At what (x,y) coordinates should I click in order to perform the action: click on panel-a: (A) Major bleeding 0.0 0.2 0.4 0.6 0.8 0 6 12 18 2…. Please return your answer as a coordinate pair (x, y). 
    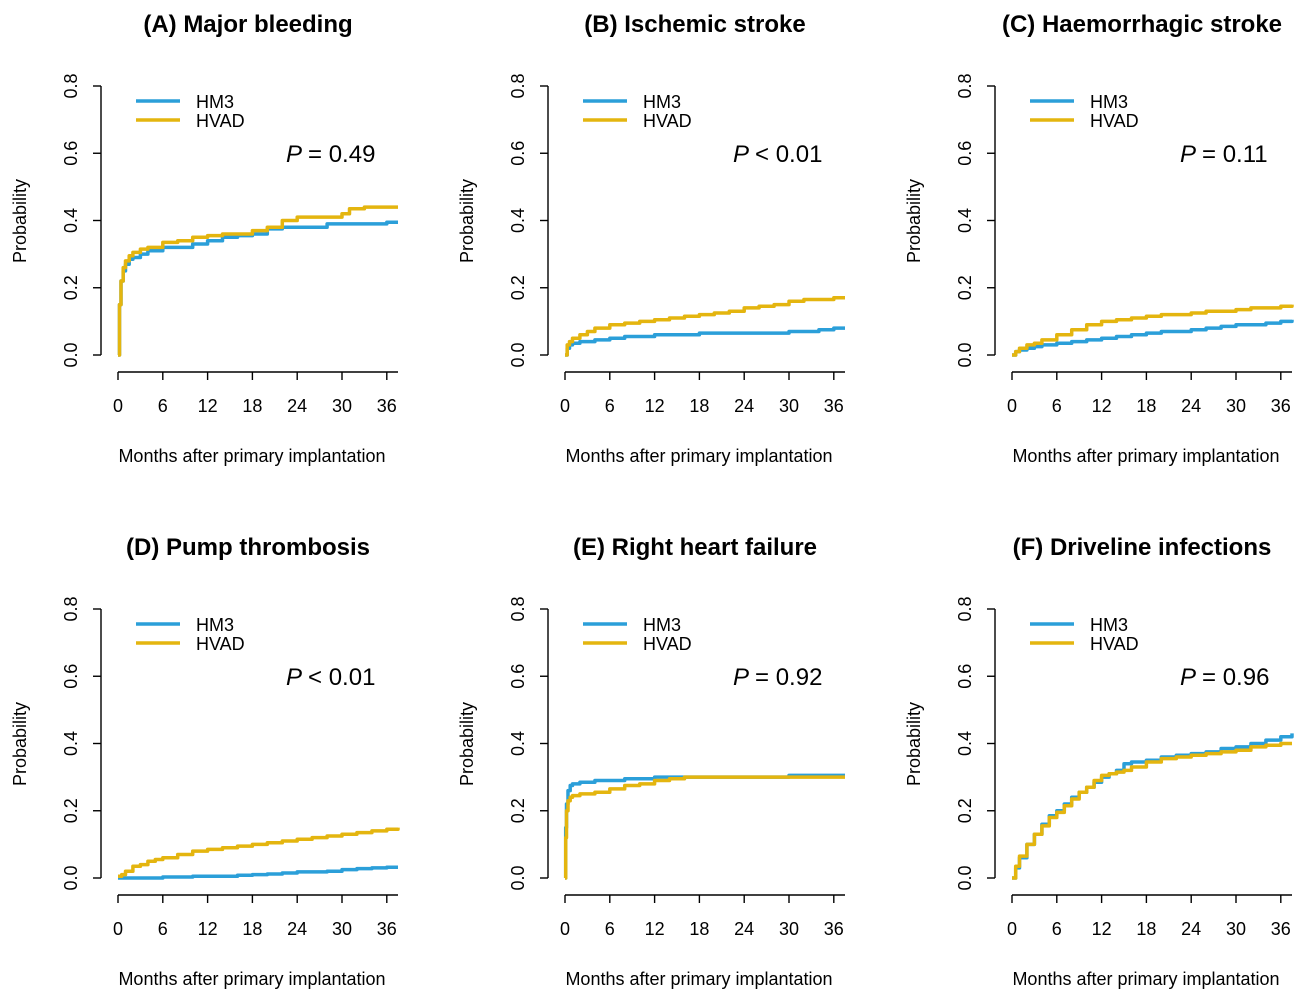
    Looking at the image, I should click on (204, 238).